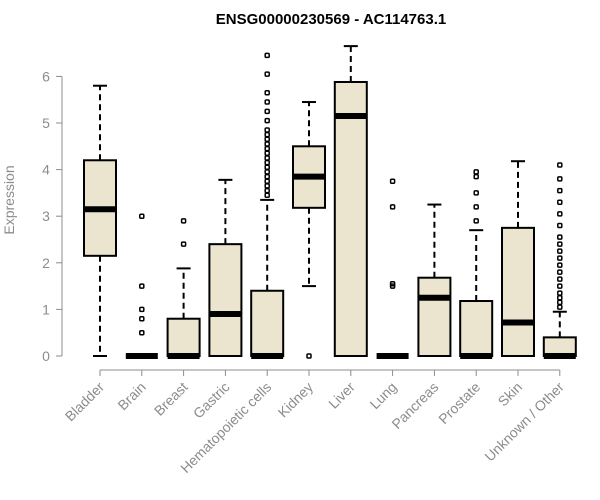 The height and width of the screenshot is (500, 600). I want to click on x-tick-label: Kidney, so click(296, 400).